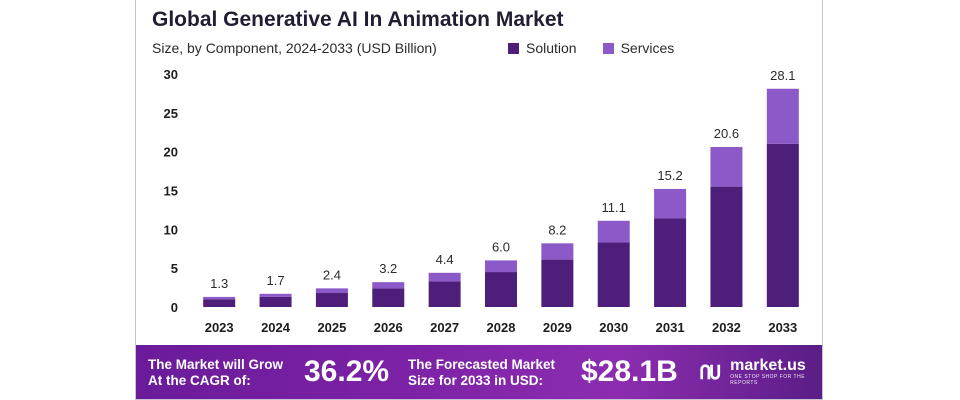 The width and height of the screenshot is (960, 400). I want to click on brand-name: market.us, so click(768, 365).